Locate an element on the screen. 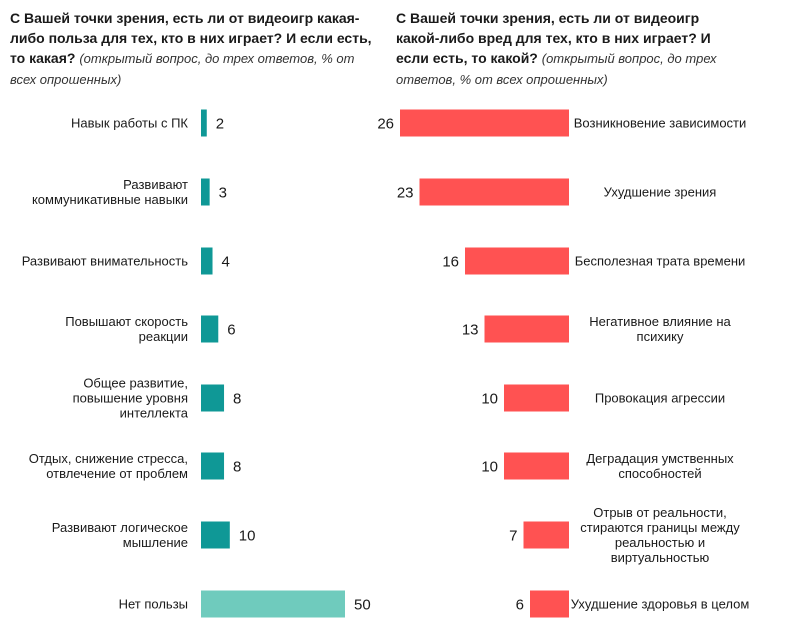 Image resolution: width=800 pixels, height=639 pixels. harm-value-label-2: 16 is located at coordinates (450, 262).